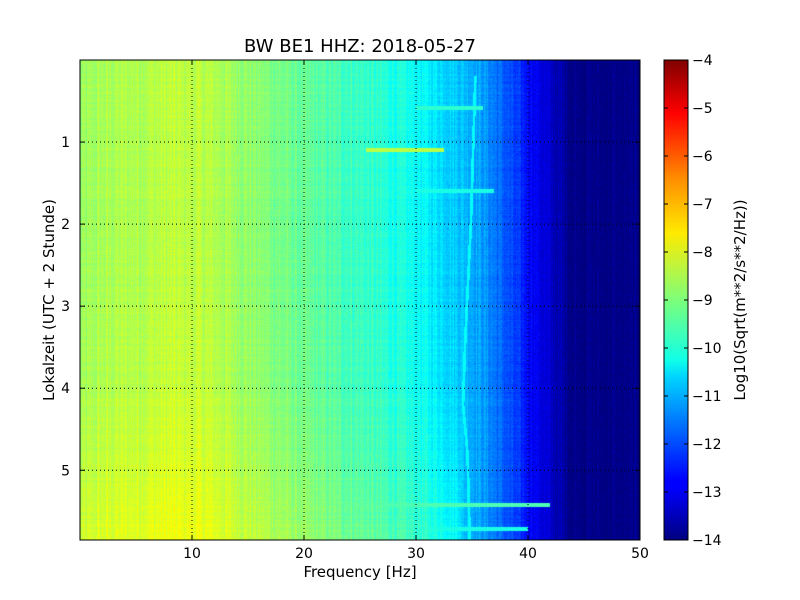 The width and height of the screenshot is (800, 600). I want to click on x-tick-label: 30, so click(416, 554).